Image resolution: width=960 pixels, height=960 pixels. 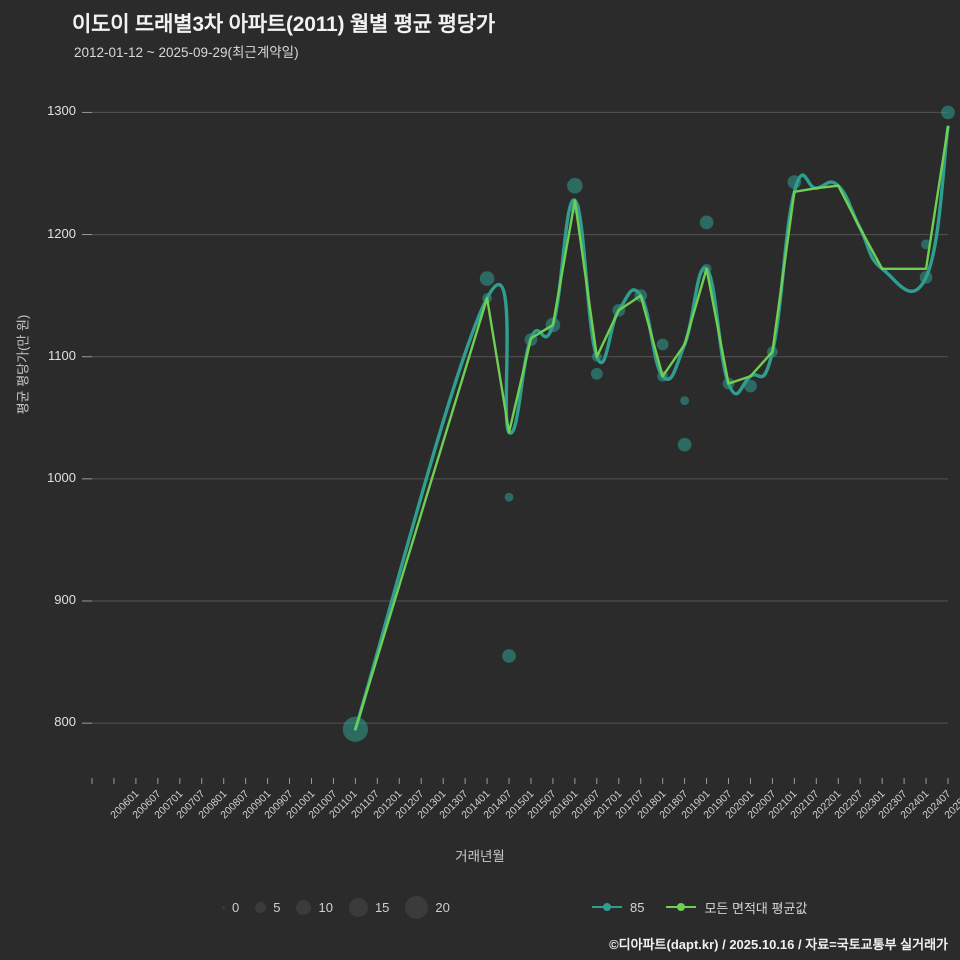 I want to click on y-tick-label: 900, so click(x=65, y=599).